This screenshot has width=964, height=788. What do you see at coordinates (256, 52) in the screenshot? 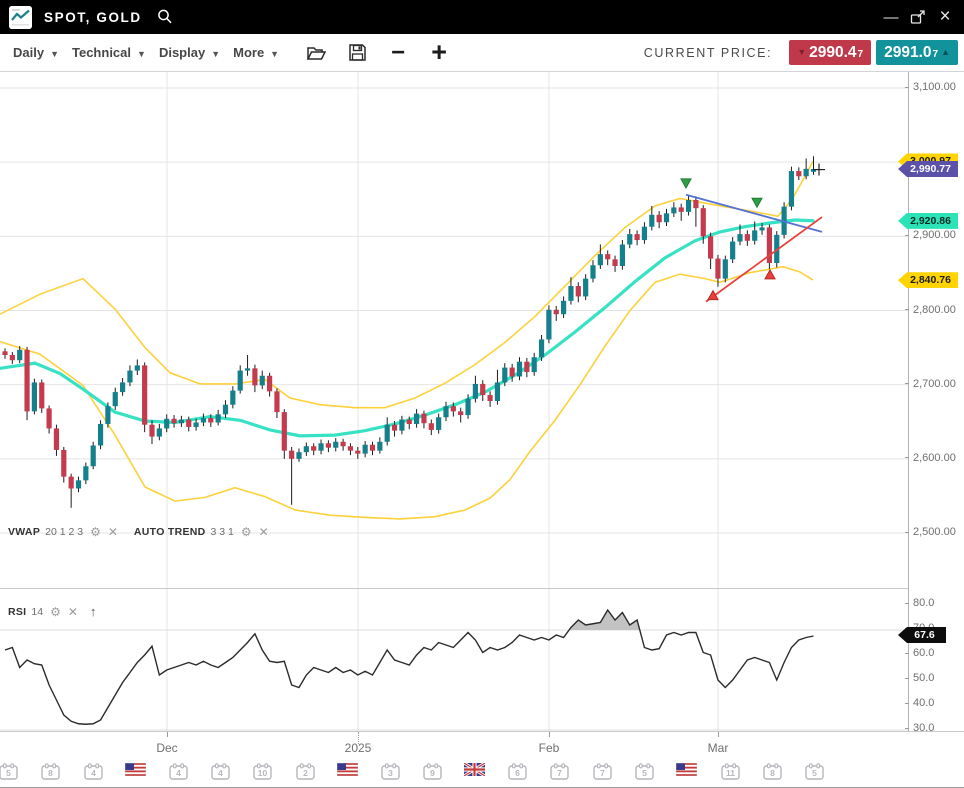
I see `menu-more: More ▼` at bounding box center [256, 52].